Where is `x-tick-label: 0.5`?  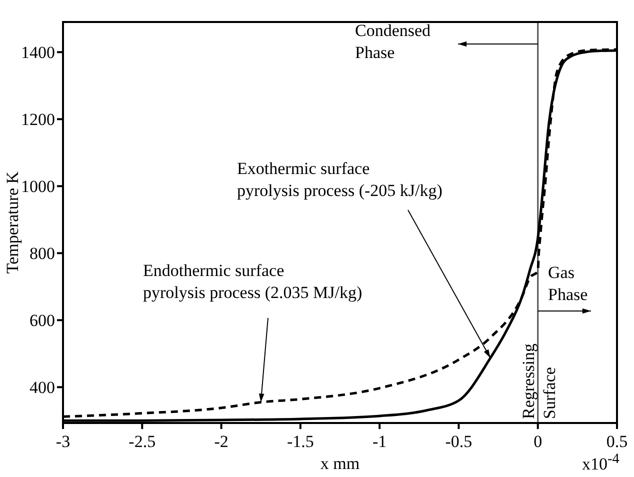 x-tick-label: 0.5 is located at coordinates (617, 442).